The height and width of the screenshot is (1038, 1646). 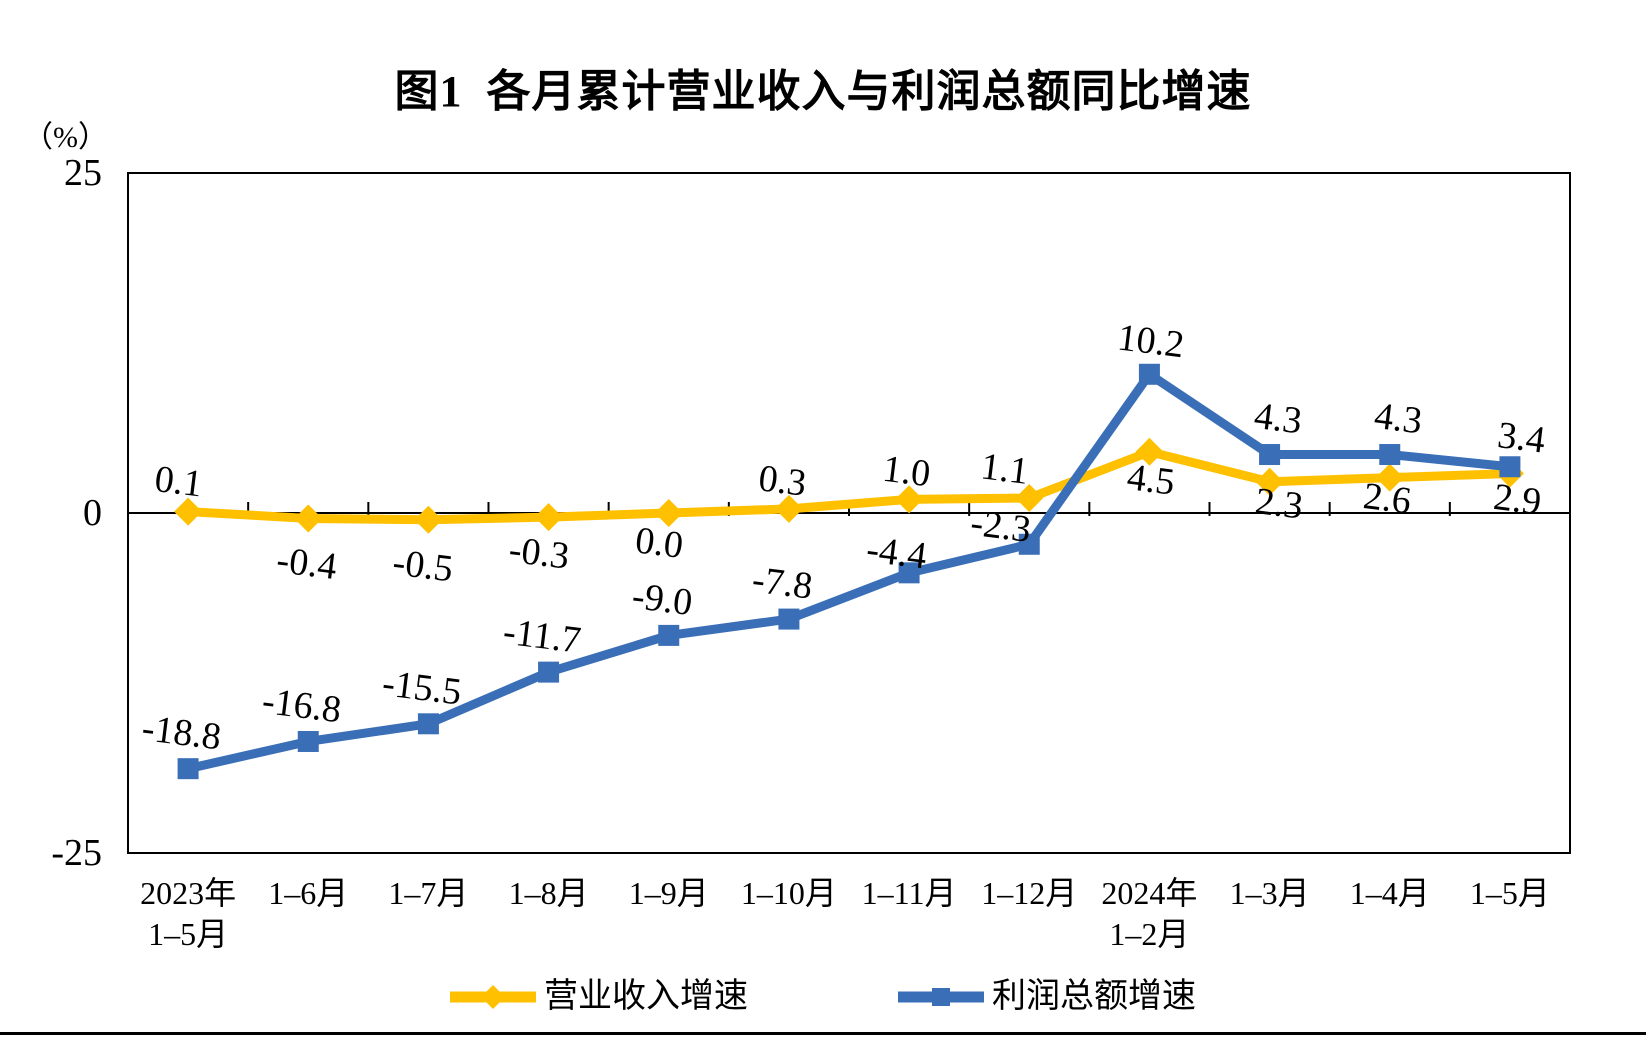 I want to click on revenue-line-diamond-swatch-icon, so click(x=493, y=997).